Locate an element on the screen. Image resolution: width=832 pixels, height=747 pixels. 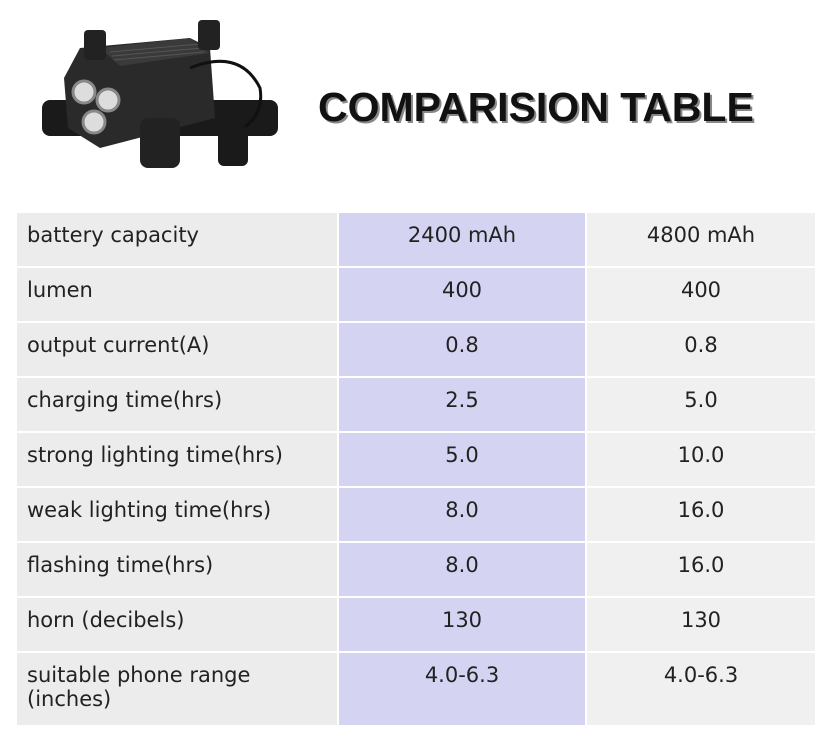
horn-button is located at coordinates (233, 146).